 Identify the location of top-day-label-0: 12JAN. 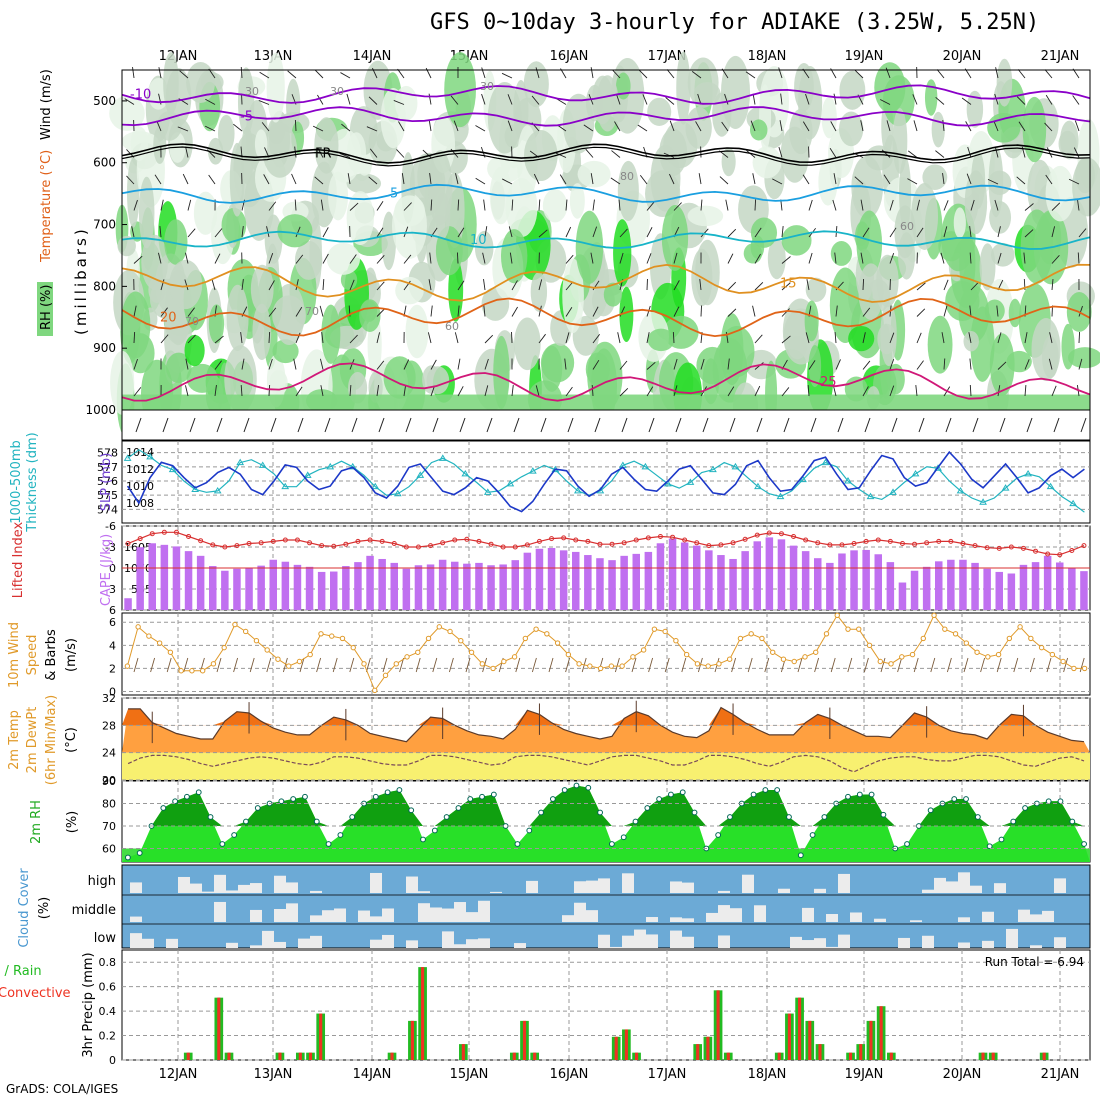
(178, 56).